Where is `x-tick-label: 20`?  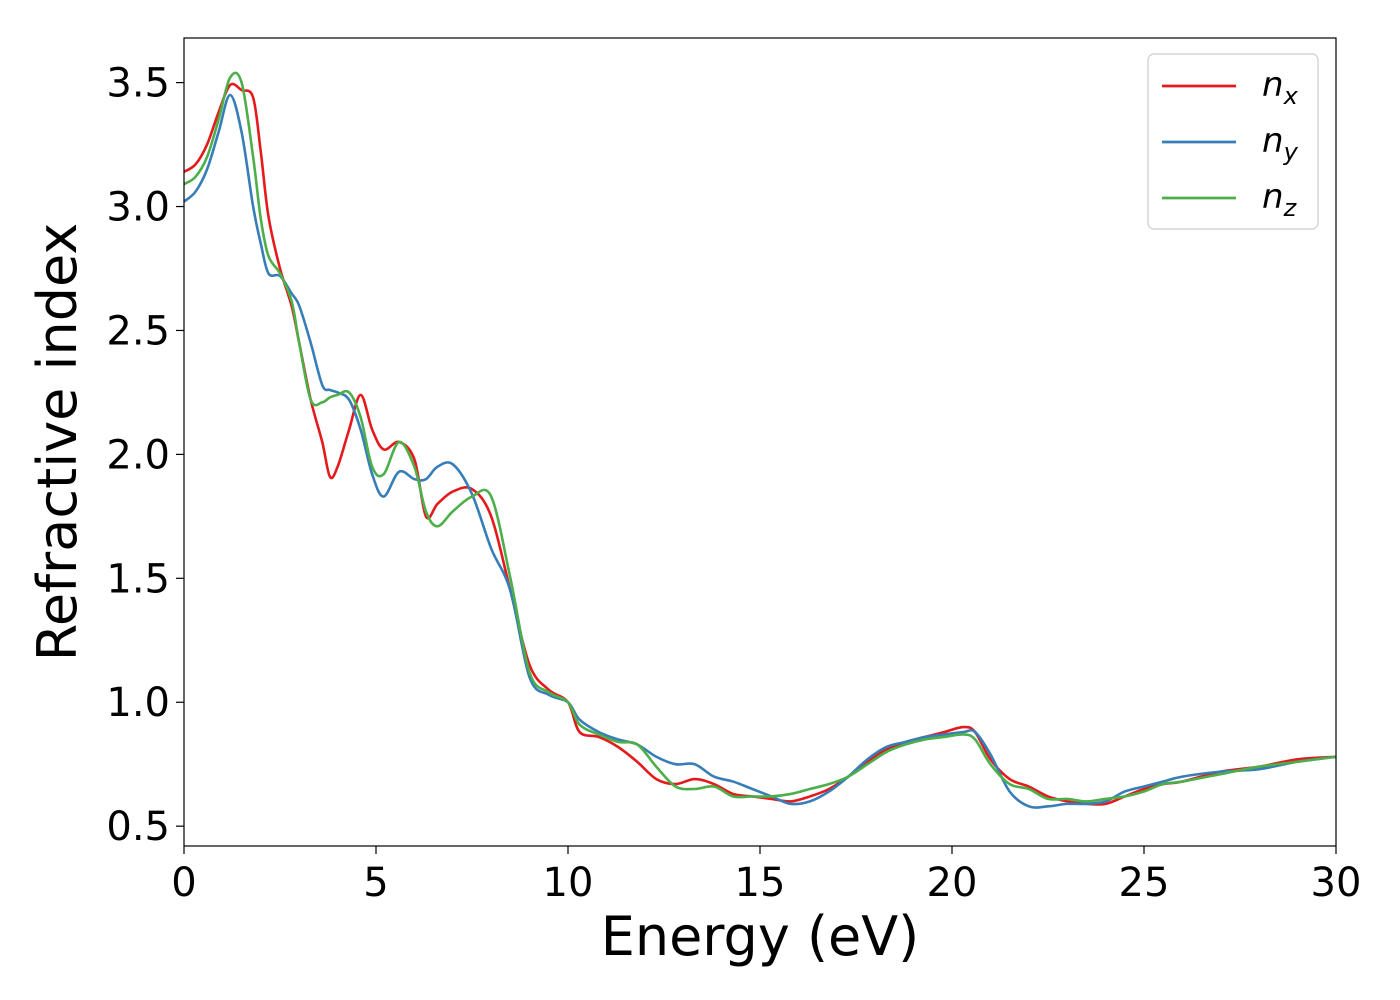 x-tick-label: 20 is located at coordinates (952, 883).